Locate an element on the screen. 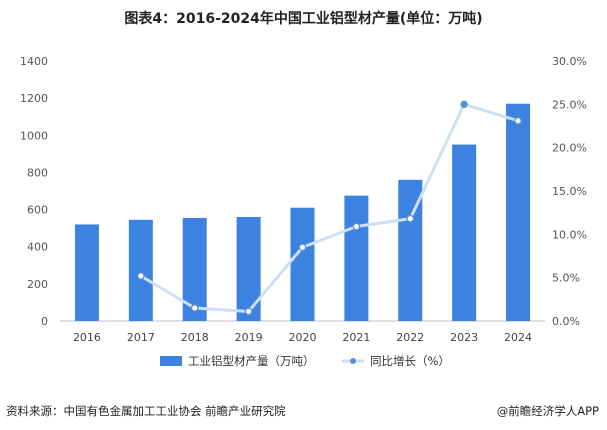  legend-bar-label: 工业铝型材产量（万吨） is located at coordinates (251, 361).